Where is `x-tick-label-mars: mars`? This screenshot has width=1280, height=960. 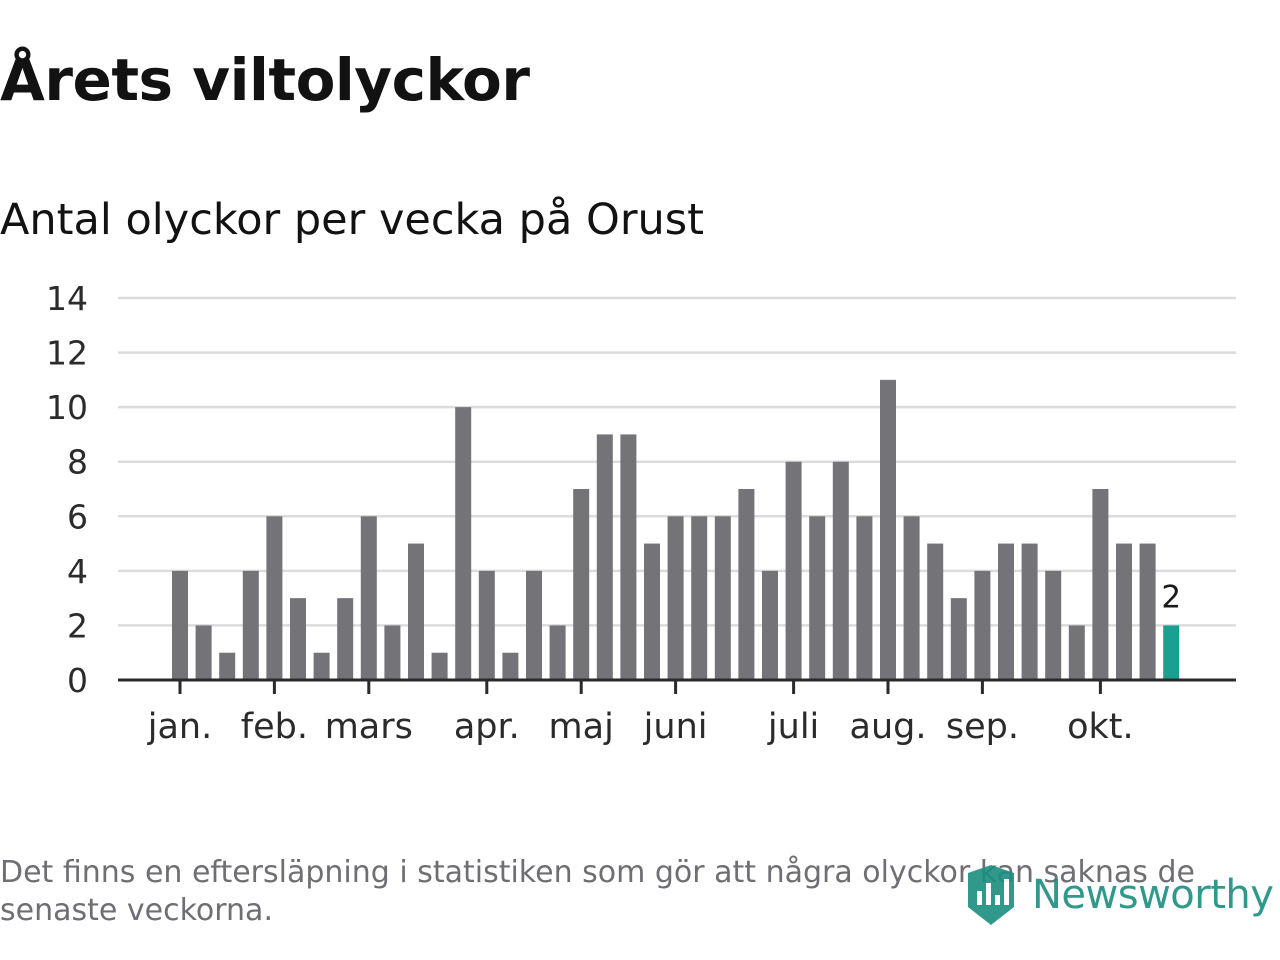
x-tick-label-mars: mars is located at coordinates (369, 727).